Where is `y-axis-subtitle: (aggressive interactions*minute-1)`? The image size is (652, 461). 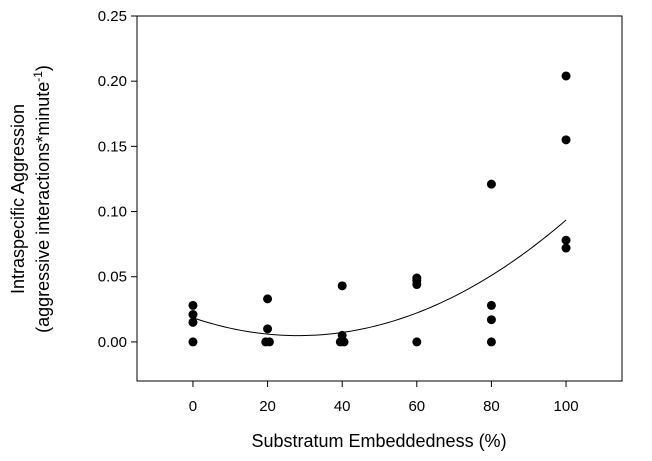
y-axis-subtitle: (aggressive interactions*minute-1) is located at coordinates (42, 199).